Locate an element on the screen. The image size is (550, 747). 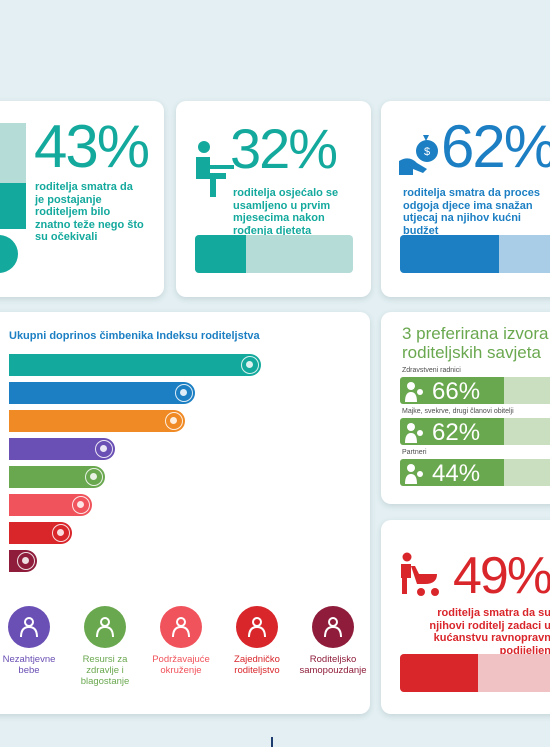
legend-label: Podržavajuće okruženje is located at coordinates (181, 665).